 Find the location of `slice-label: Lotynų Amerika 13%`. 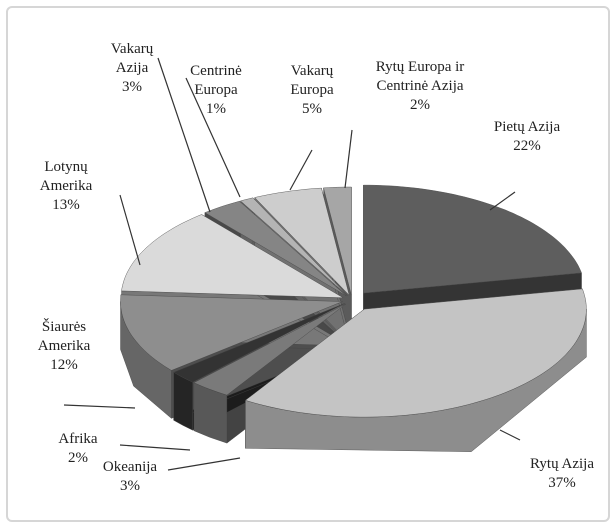

slice-label: Lotynų Amerika 13% is located at coordinates (66, 186).